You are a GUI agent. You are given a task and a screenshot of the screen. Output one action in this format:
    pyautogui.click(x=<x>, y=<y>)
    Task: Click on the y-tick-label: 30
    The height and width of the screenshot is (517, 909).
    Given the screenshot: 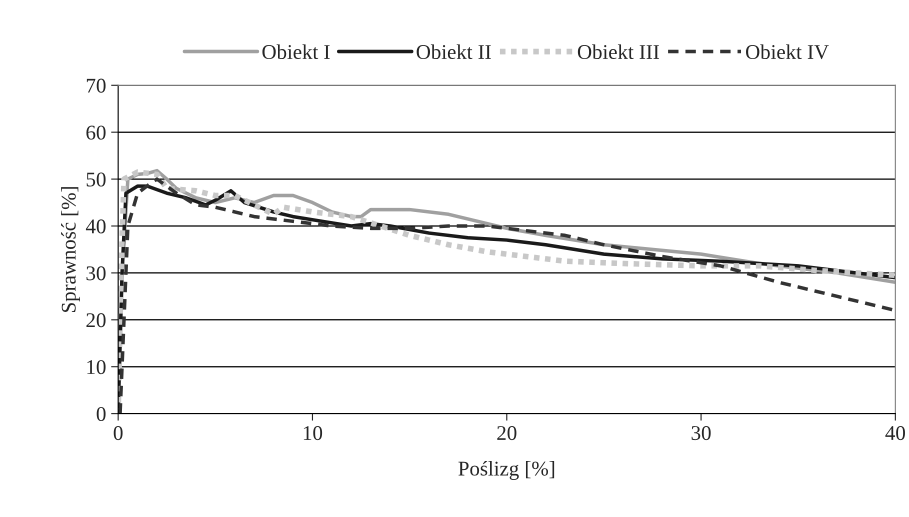 What is the action you would take?
    pyautogui.click(x=96, y=273)
    